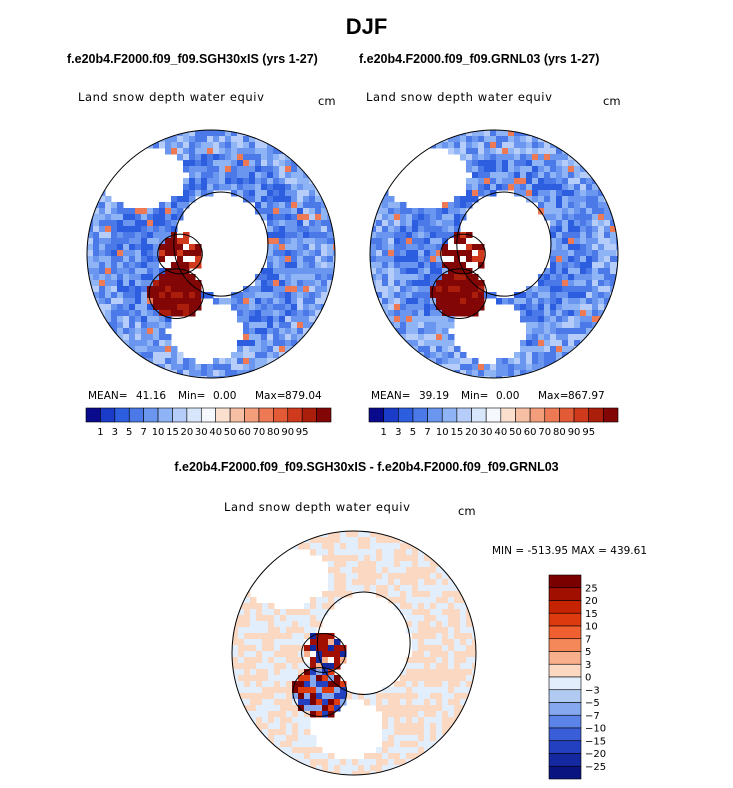  What do you see at coordinates (494, 254) in the screenshot?
I see `panel2-border` at bounding box center [494, 254].